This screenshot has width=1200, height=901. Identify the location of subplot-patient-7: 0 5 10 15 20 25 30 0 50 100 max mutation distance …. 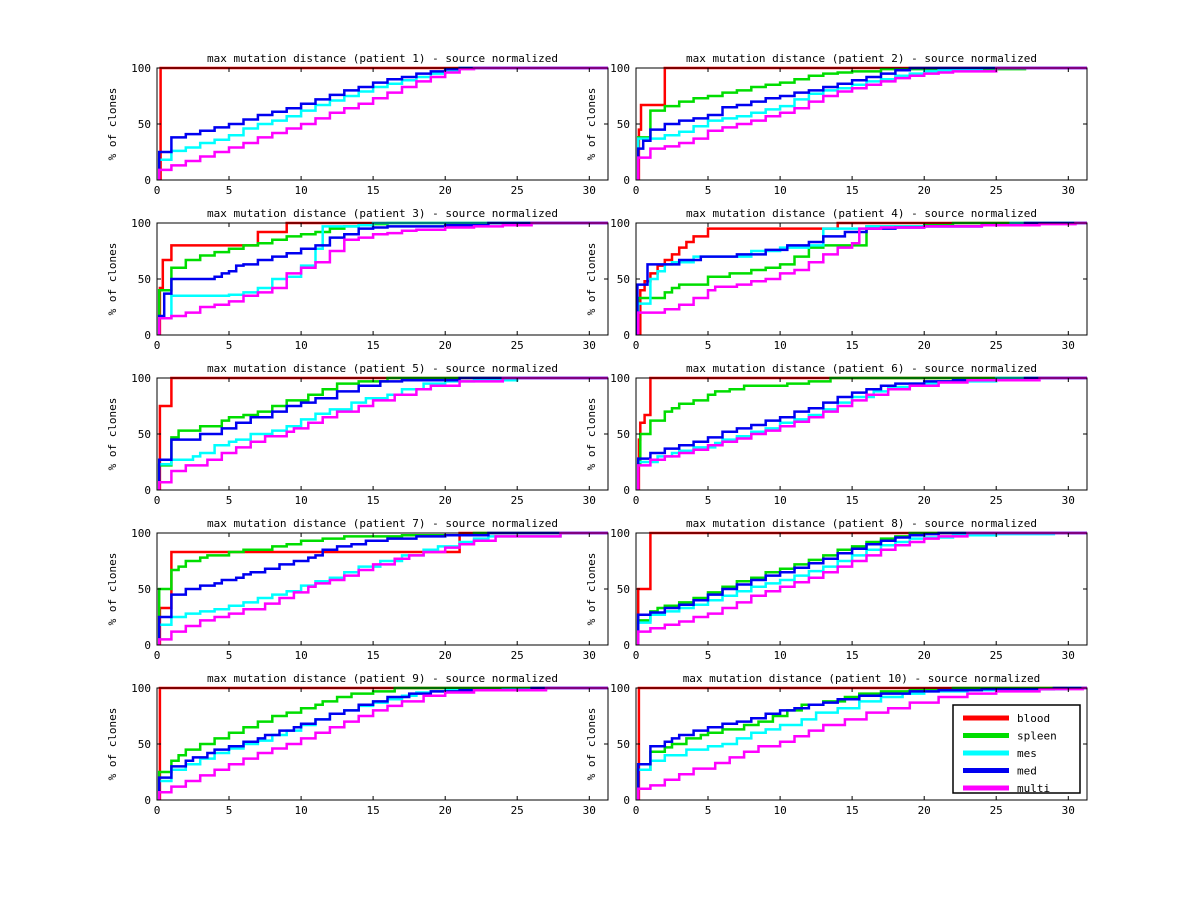
(360, 592).